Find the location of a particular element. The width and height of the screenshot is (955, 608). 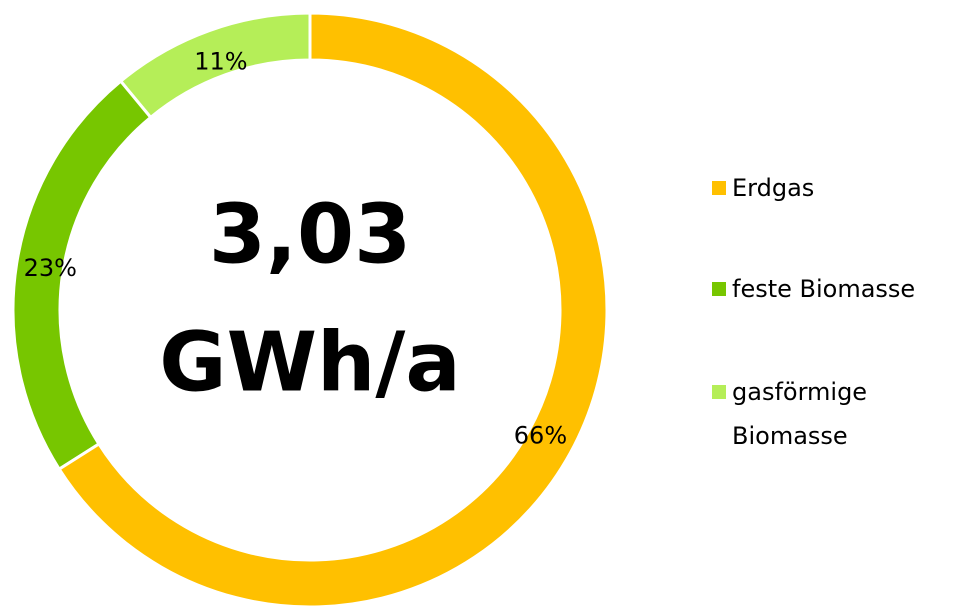

donut-segment is located at coordinates (82, 275).